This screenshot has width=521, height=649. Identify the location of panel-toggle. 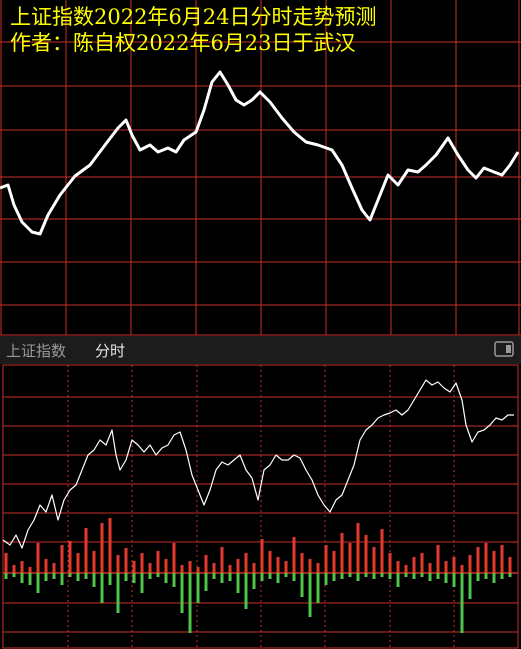
(504, 349).